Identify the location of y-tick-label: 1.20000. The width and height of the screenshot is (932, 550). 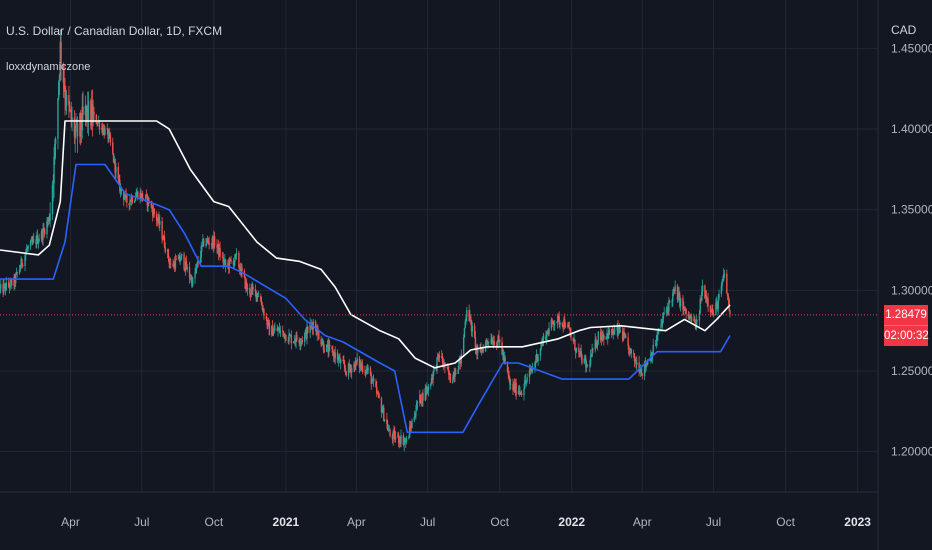
(911, 452).